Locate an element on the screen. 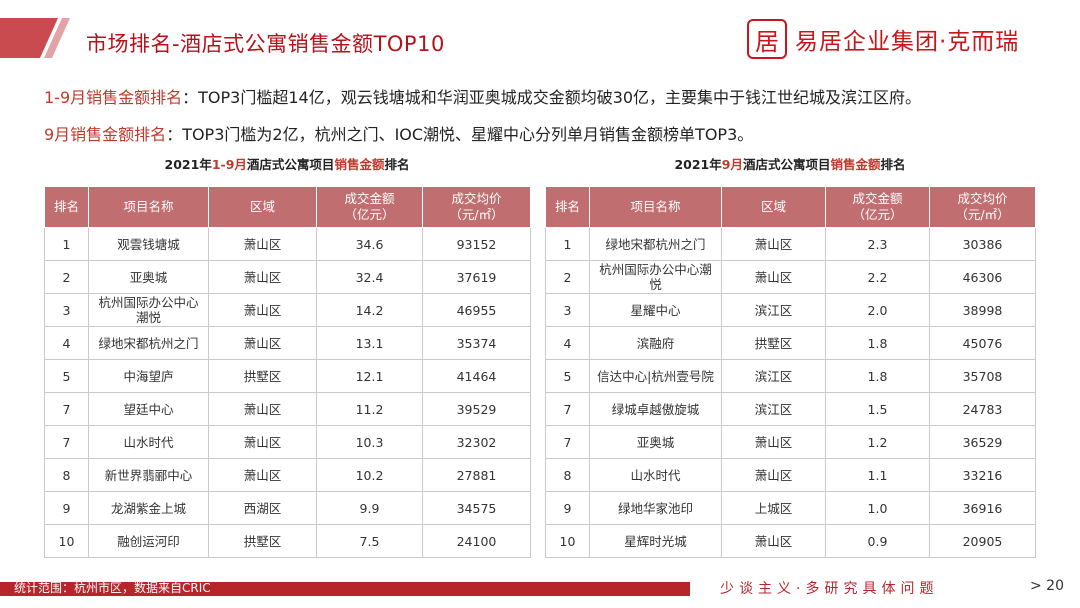 This screenshot has height=608, width=1080. table-cell: 35708 is located at coordinates (982, 376).